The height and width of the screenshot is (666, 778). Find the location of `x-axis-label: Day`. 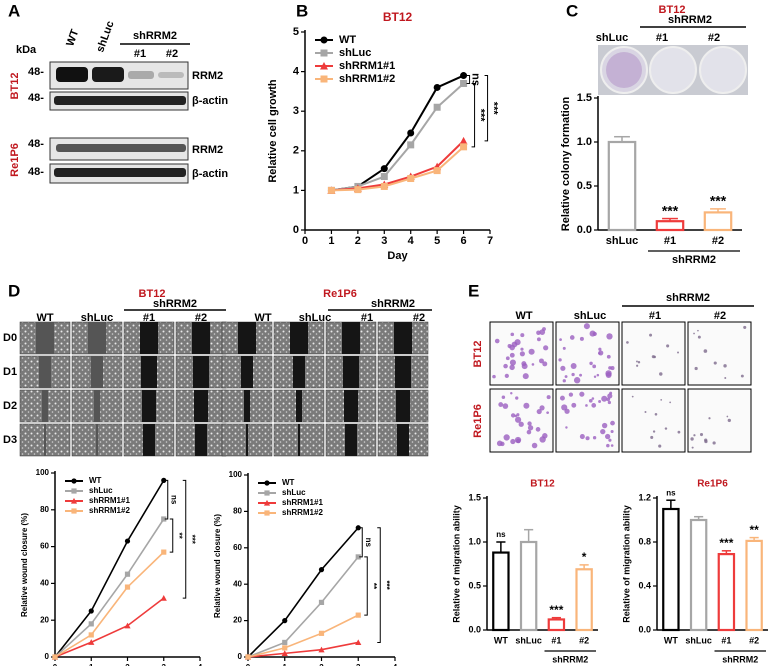

x-axis-label: Day is located at coordinates (397, 256).